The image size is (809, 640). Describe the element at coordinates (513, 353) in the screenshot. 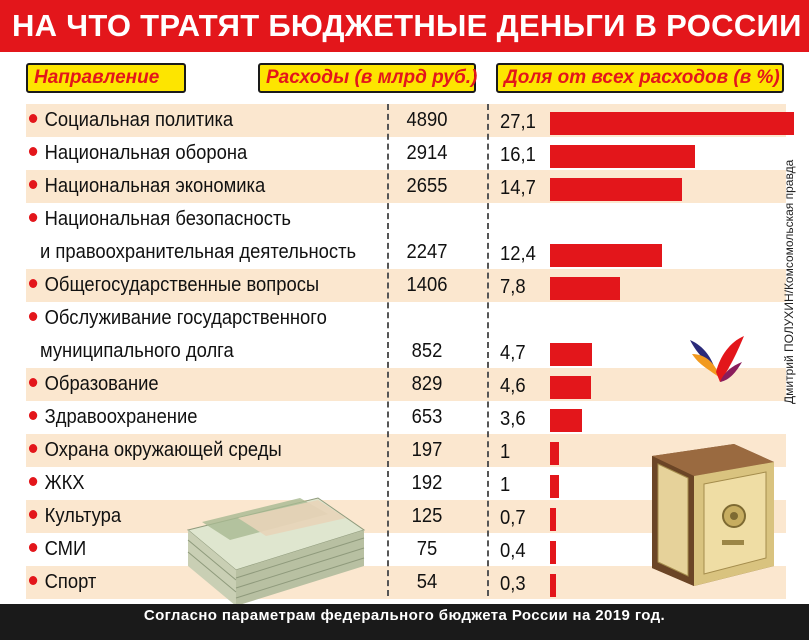

I see `share-value: 4,7` at that location.